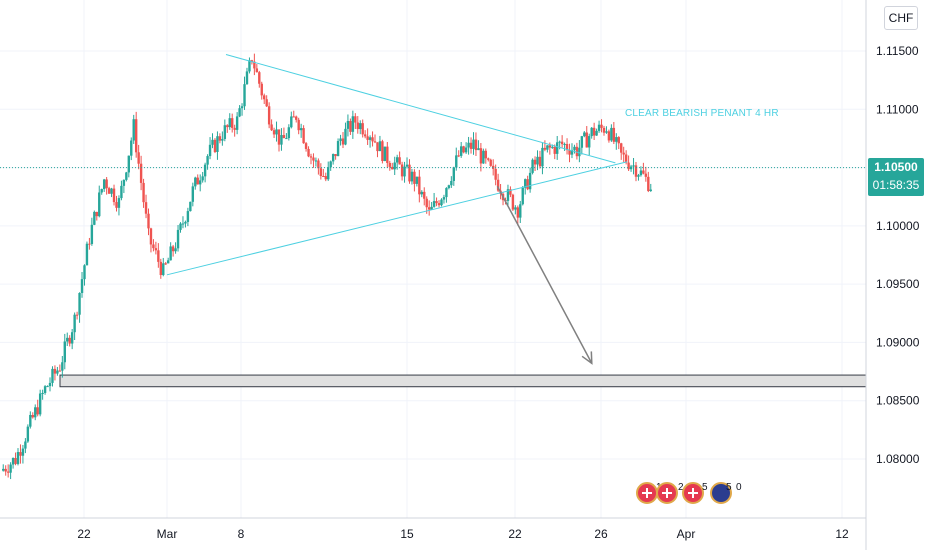  Describe the element at coordinates (897, 51) in the screenshot. I see `y-tick-label: 1.11500` at that location.